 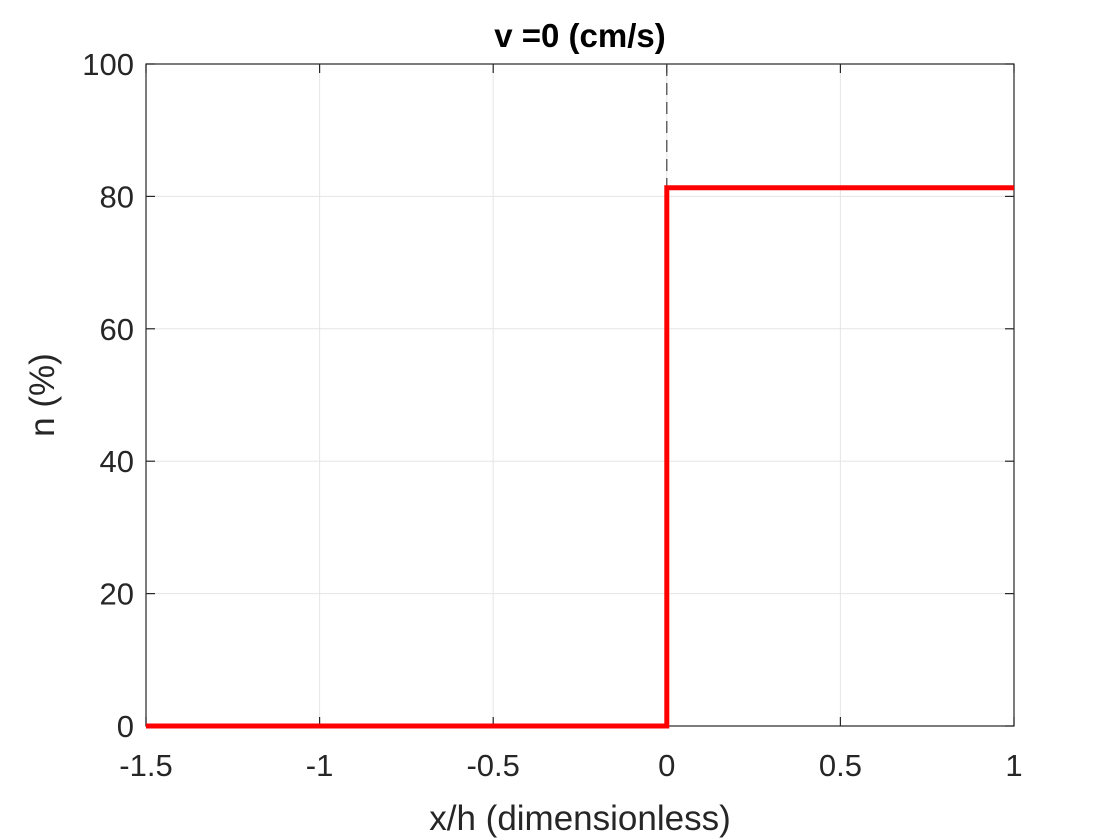 I want to click on x-tick-label: -1, so click(x=320, y=765).